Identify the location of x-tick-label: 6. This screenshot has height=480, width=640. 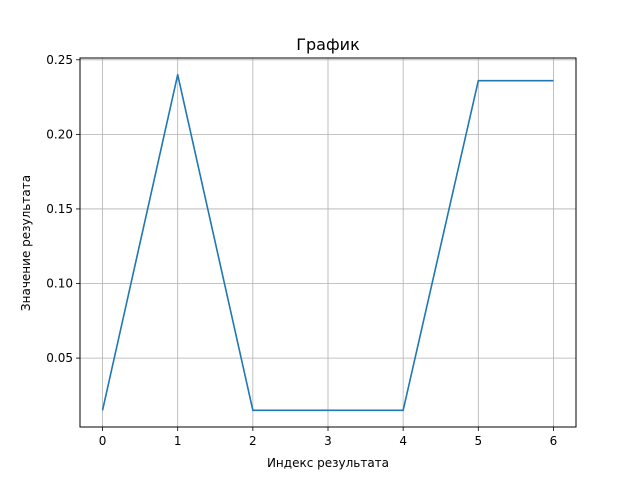
(554, 441).